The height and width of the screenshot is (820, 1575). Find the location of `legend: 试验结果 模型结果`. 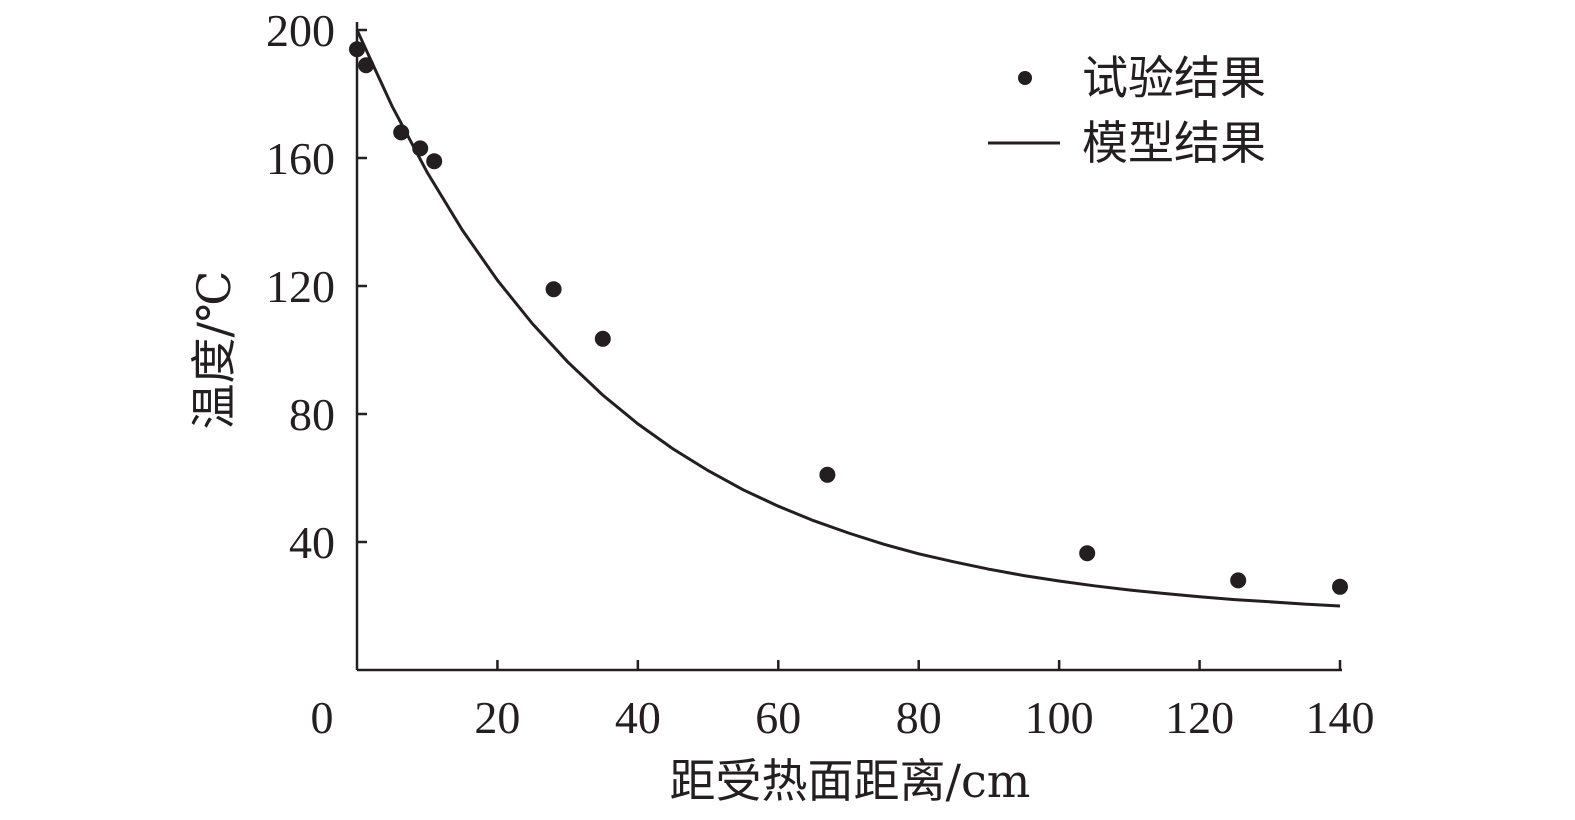

legend: 试验结果 模型结果 is located at coordinates (1127, 110).